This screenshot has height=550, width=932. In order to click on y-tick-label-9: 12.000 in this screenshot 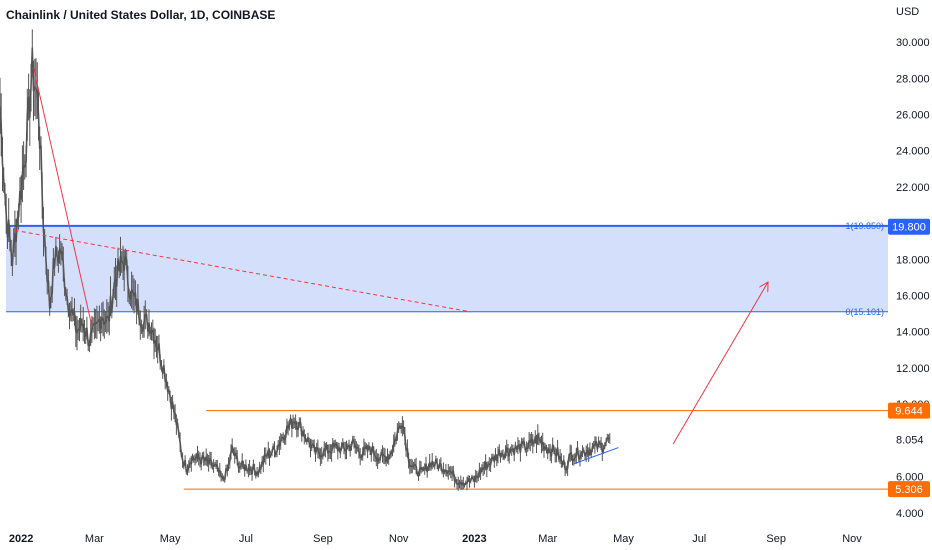, I will do `click(913, 369)`.